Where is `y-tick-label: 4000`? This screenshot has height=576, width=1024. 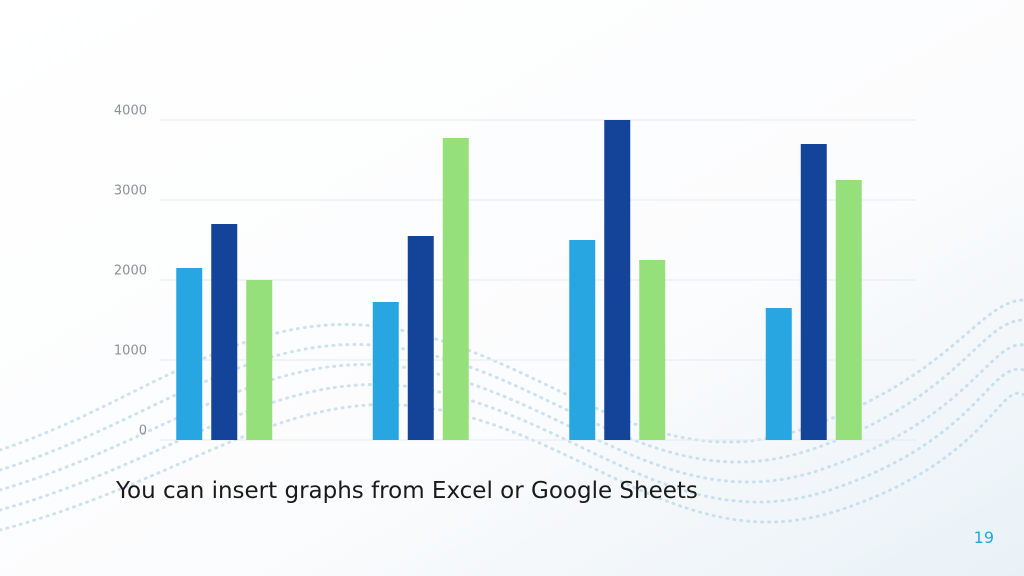 y-tick-label: 4000 is located at coordinates (130, 111).